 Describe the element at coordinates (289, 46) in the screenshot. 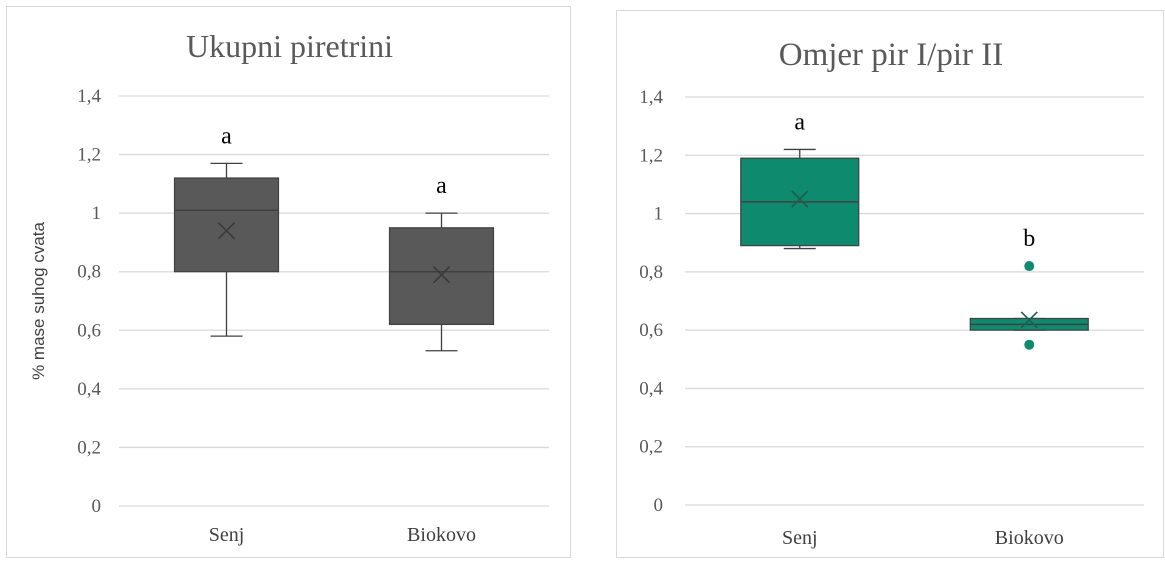

I see `chart-title: Ukupni piretrini` at that location.